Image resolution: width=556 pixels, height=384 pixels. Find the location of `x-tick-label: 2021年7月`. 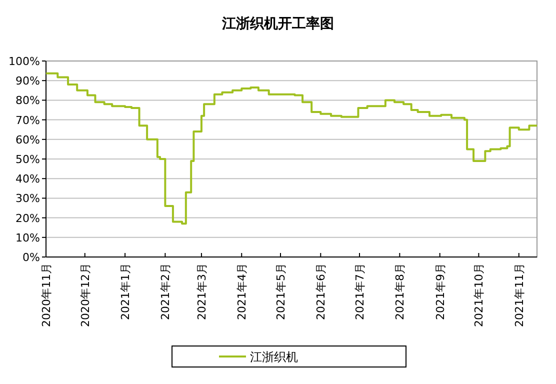

x-tick-label: 2021年7月 is located at coordinates (360, 291).